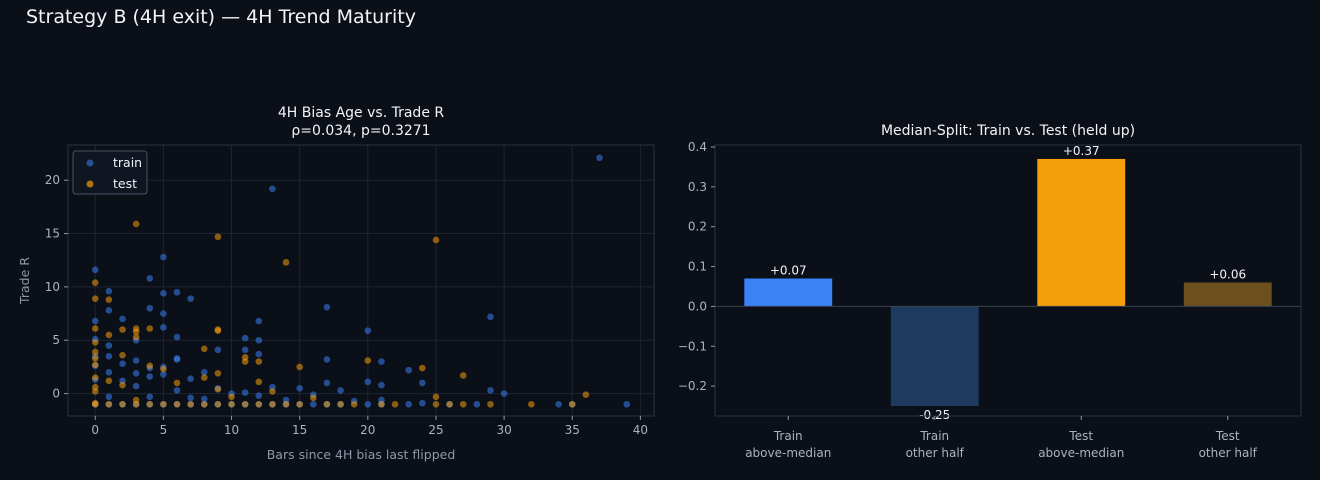 The height and width of the screenshot is (480, 1320). What do you see at coordinates (52, 180) in the screenshot?
I see `y-tick-label: 20` at bounding box center [52, 180].